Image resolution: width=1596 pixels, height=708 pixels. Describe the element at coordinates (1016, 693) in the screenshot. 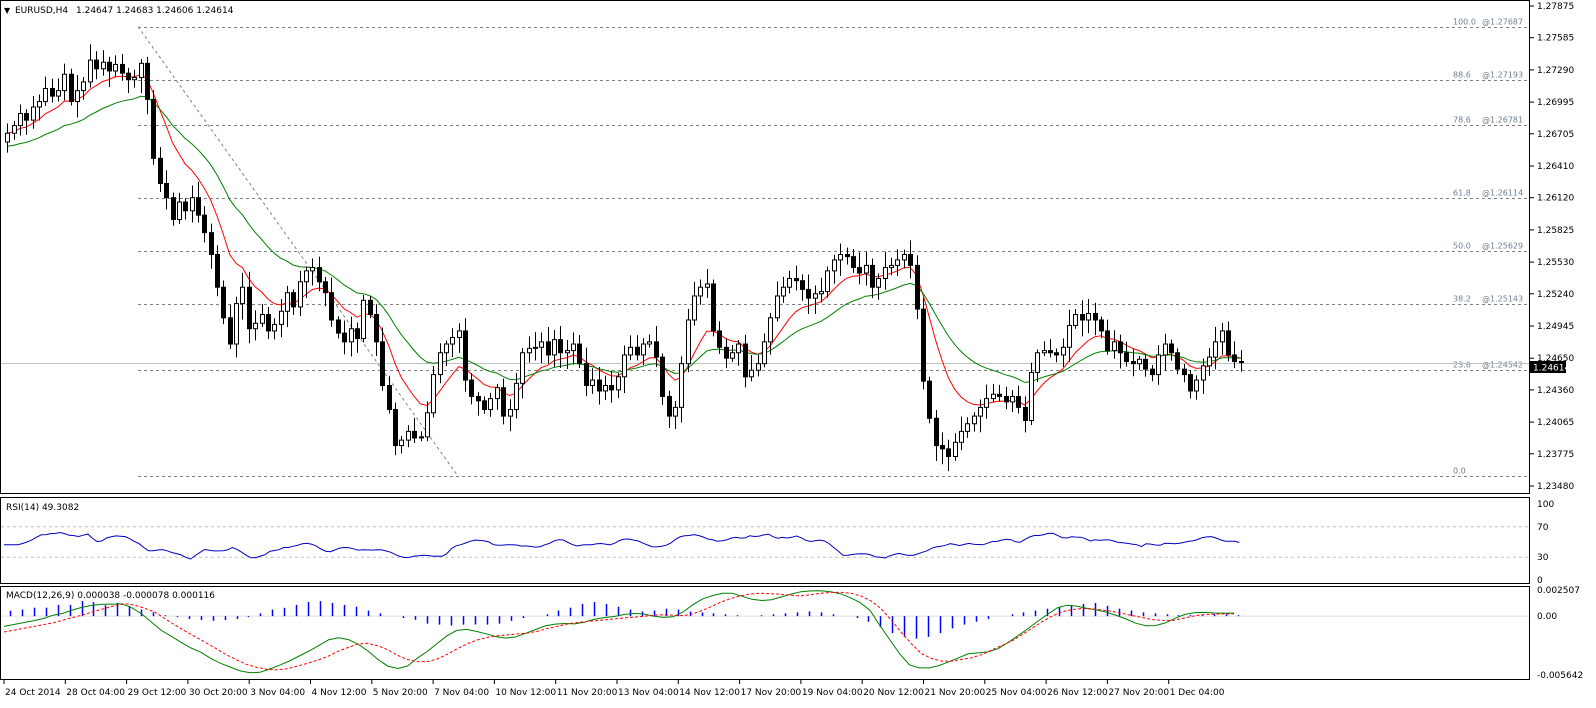

I see `time-tick-label: 25 Nov 04:00` at that location.